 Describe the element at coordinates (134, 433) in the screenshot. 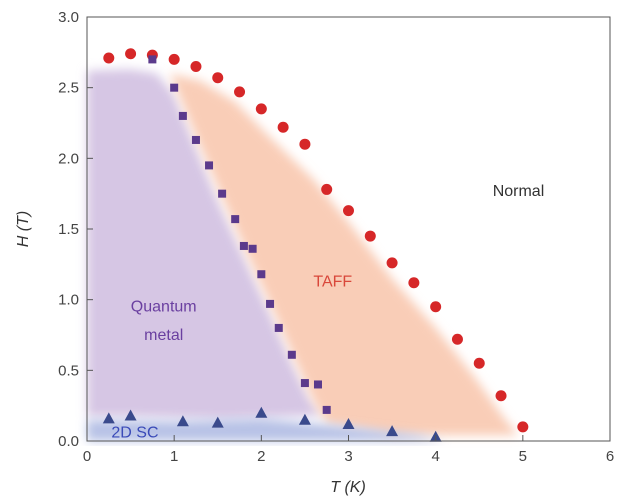

I see `region-label: 2D SC` at that location.